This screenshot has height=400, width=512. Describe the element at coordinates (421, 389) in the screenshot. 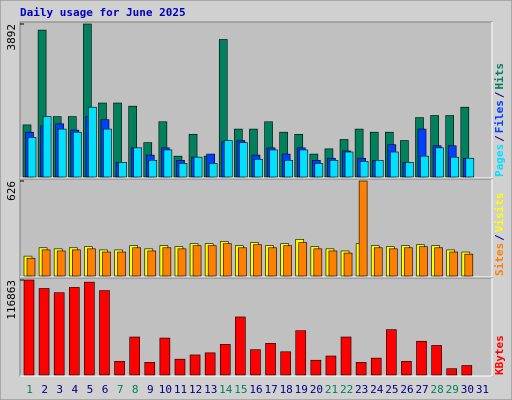

I see `x-tick-label: 27` at that location.